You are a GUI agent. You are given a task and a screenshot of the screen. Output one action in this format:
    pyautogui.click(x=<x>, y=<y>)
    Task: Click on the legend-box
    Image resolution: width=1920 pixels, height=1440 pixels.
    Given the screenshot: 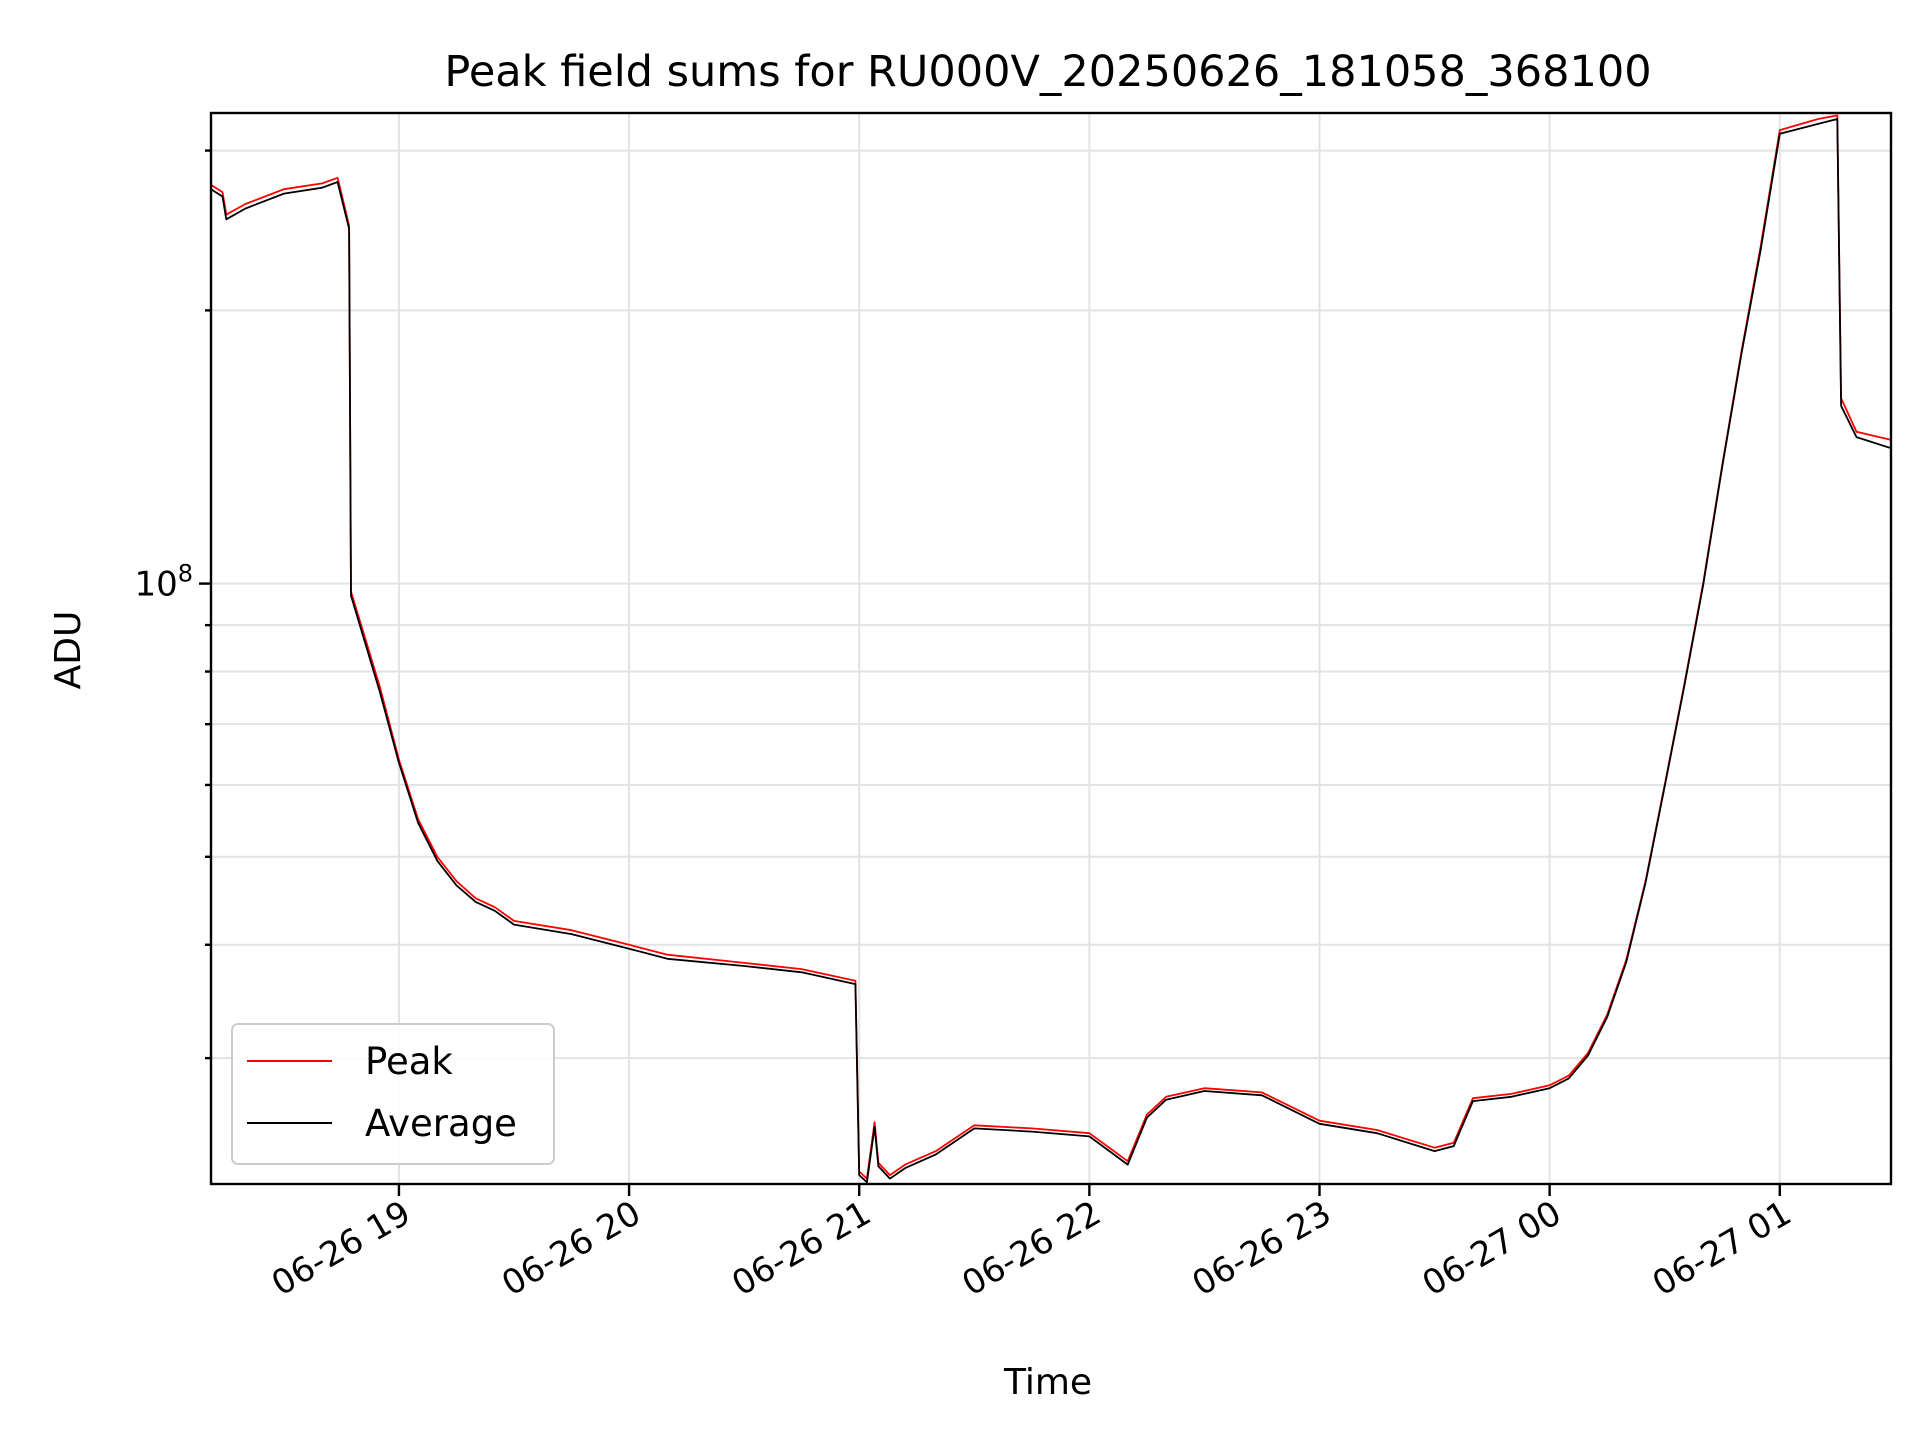 What is the action you would take?
    pyautogui.click(x=393, y=1094)
    